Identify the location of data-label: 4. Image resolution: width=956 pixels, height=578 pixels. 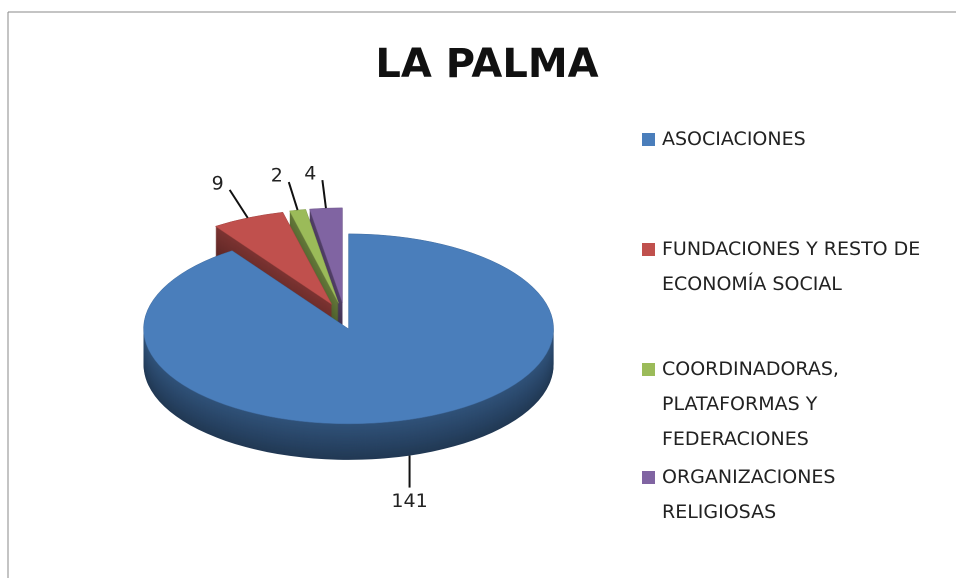
(310, 174).